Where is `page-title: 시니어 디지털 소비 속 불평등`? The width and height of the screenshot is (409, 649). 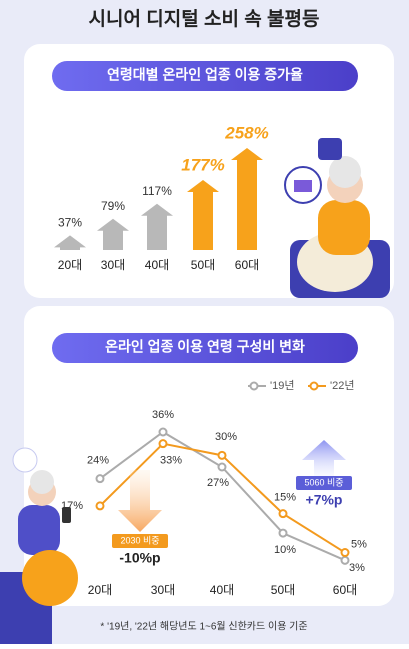
page-title: 시니어 디지털 소비 속 불평등 is located at coordinates (204, 19).